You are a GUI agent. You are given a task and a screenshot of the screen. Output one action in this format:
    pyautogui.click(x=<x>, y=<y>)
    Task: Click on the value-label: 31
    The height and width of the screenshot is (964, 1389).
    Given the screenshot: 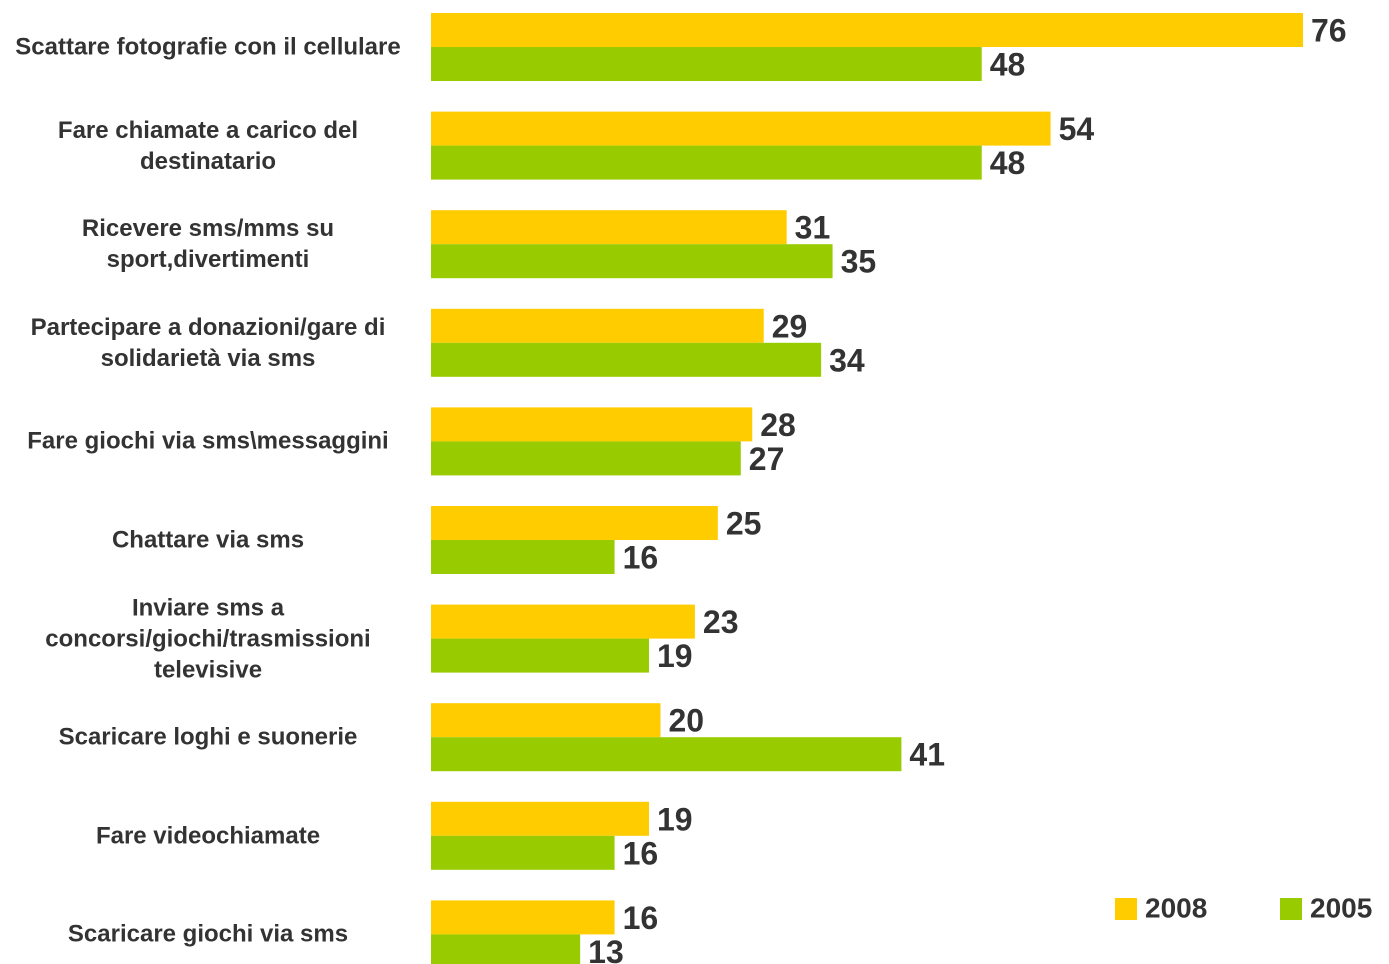 What is the action you would take?
    pyautogui.click(x=813, y=228)
    